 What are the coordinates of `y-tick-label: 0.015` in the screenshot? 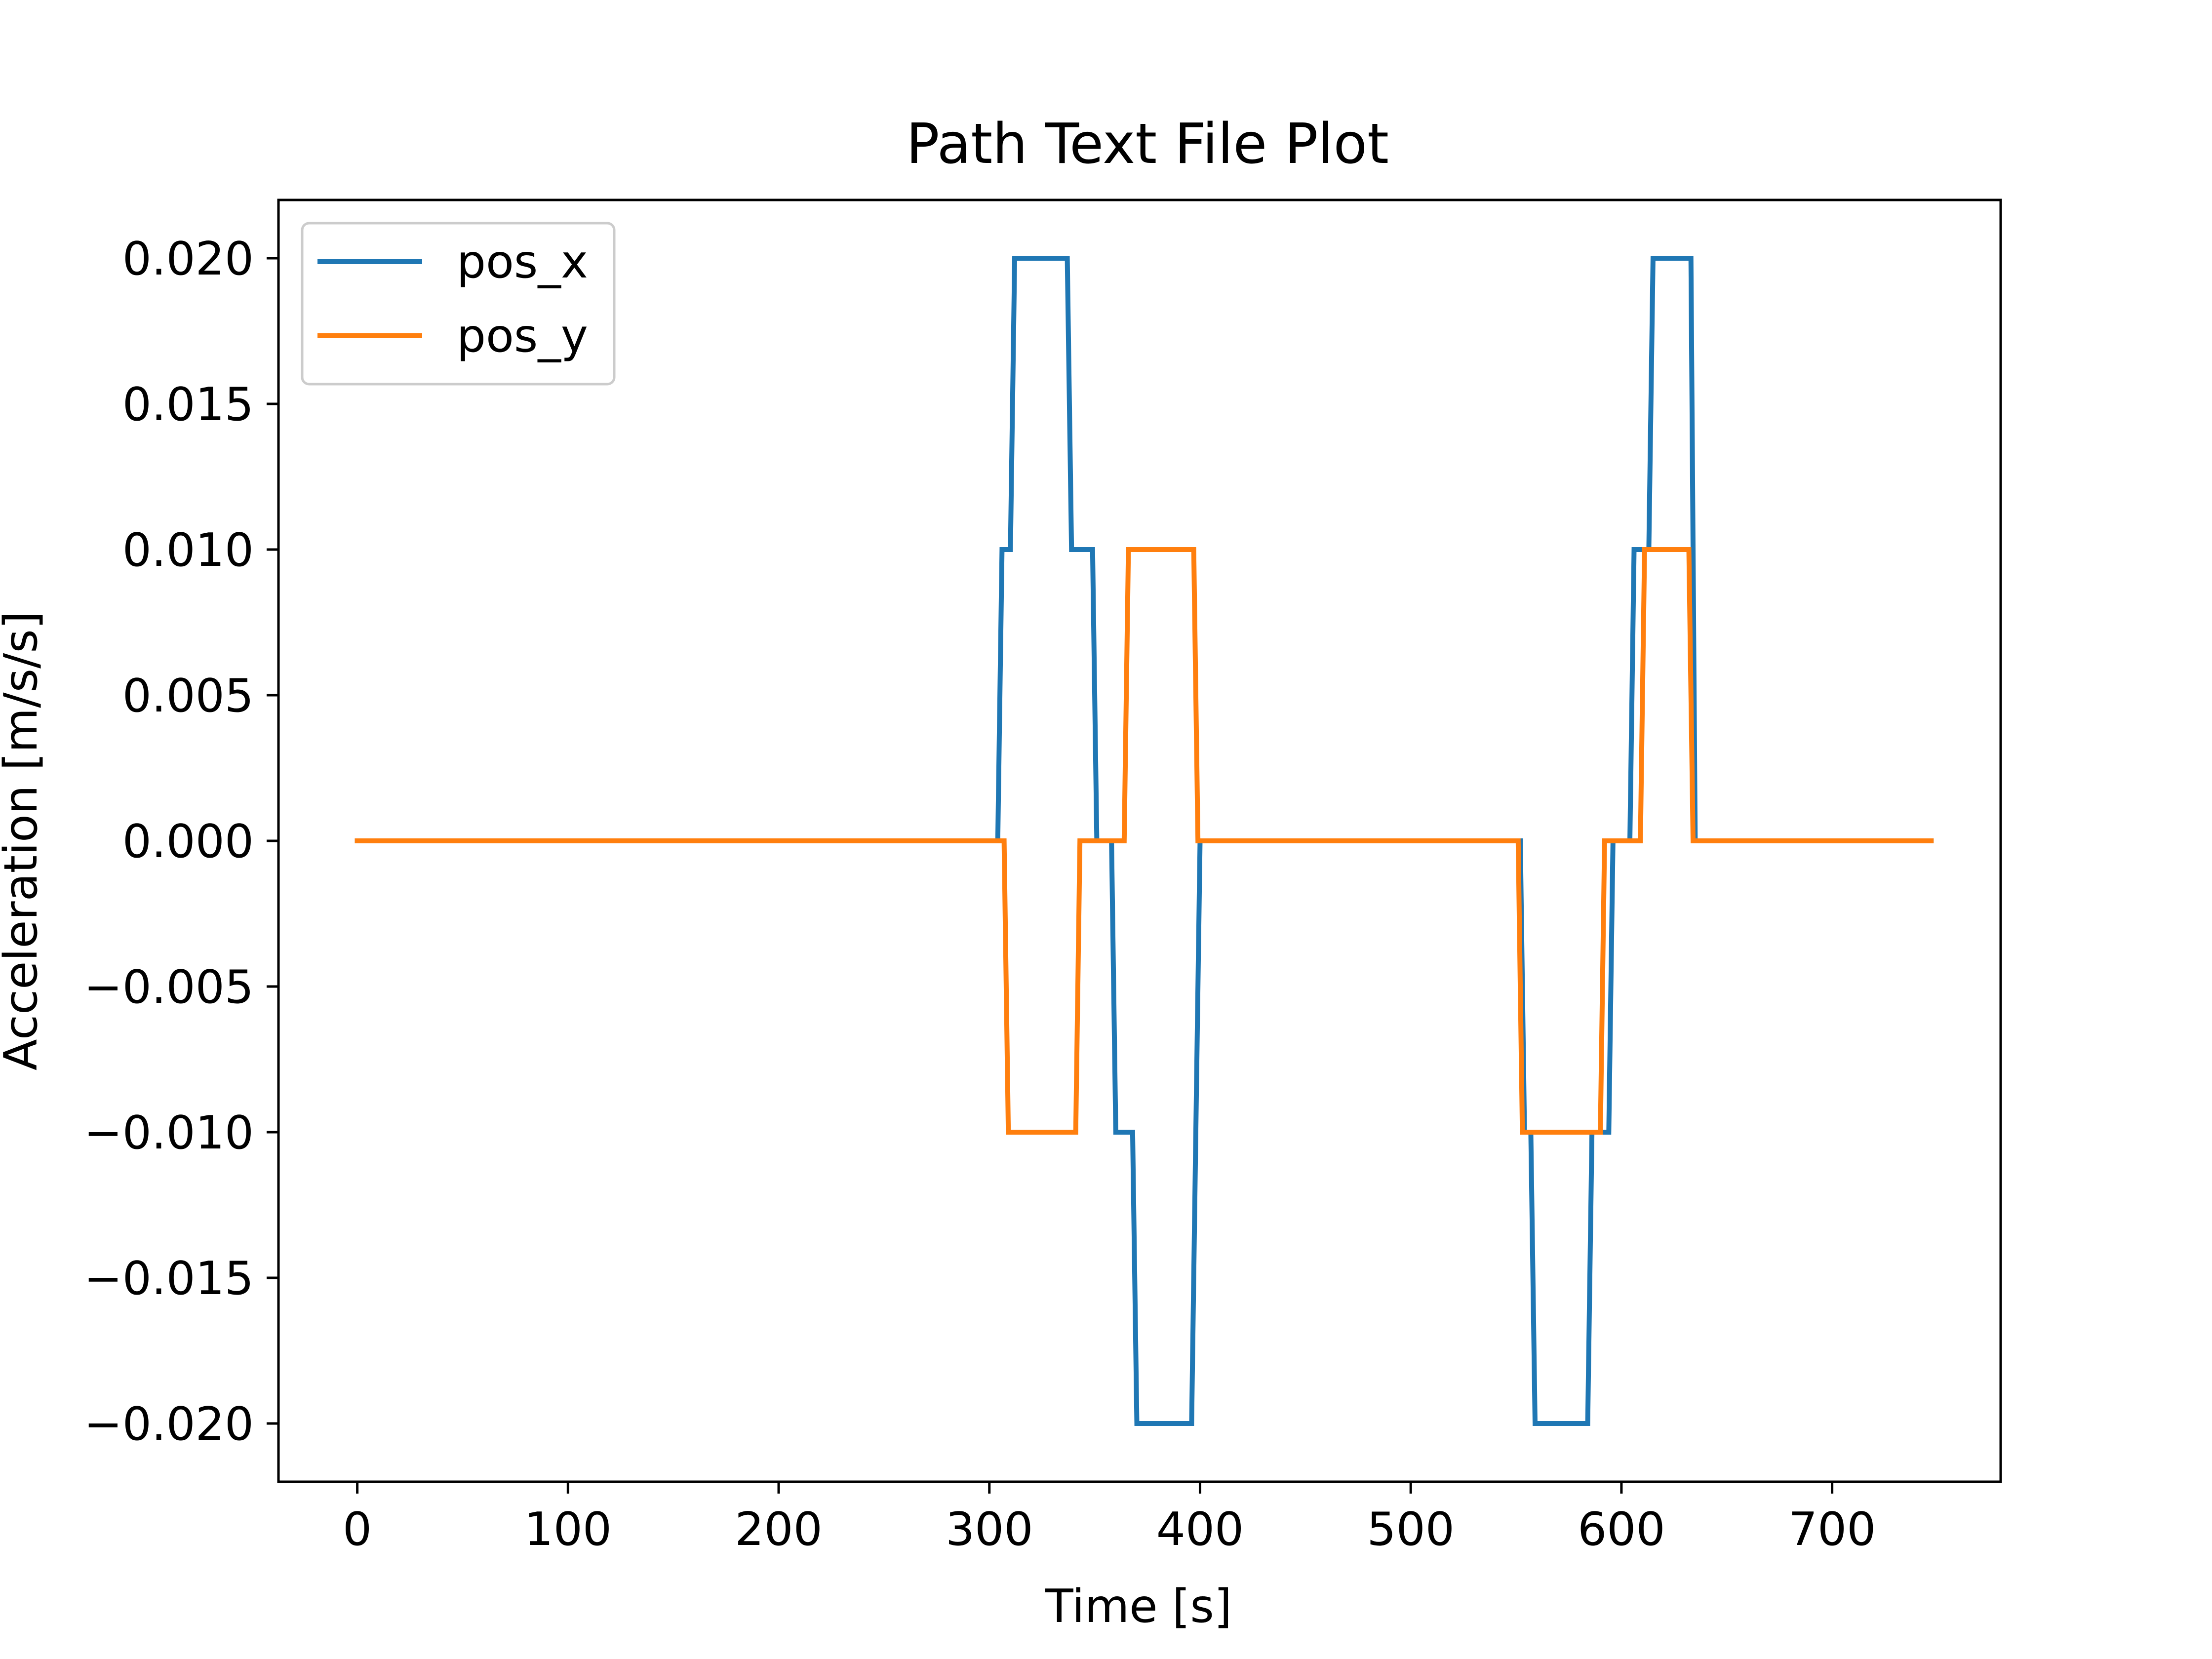 It's located at (188, 404).